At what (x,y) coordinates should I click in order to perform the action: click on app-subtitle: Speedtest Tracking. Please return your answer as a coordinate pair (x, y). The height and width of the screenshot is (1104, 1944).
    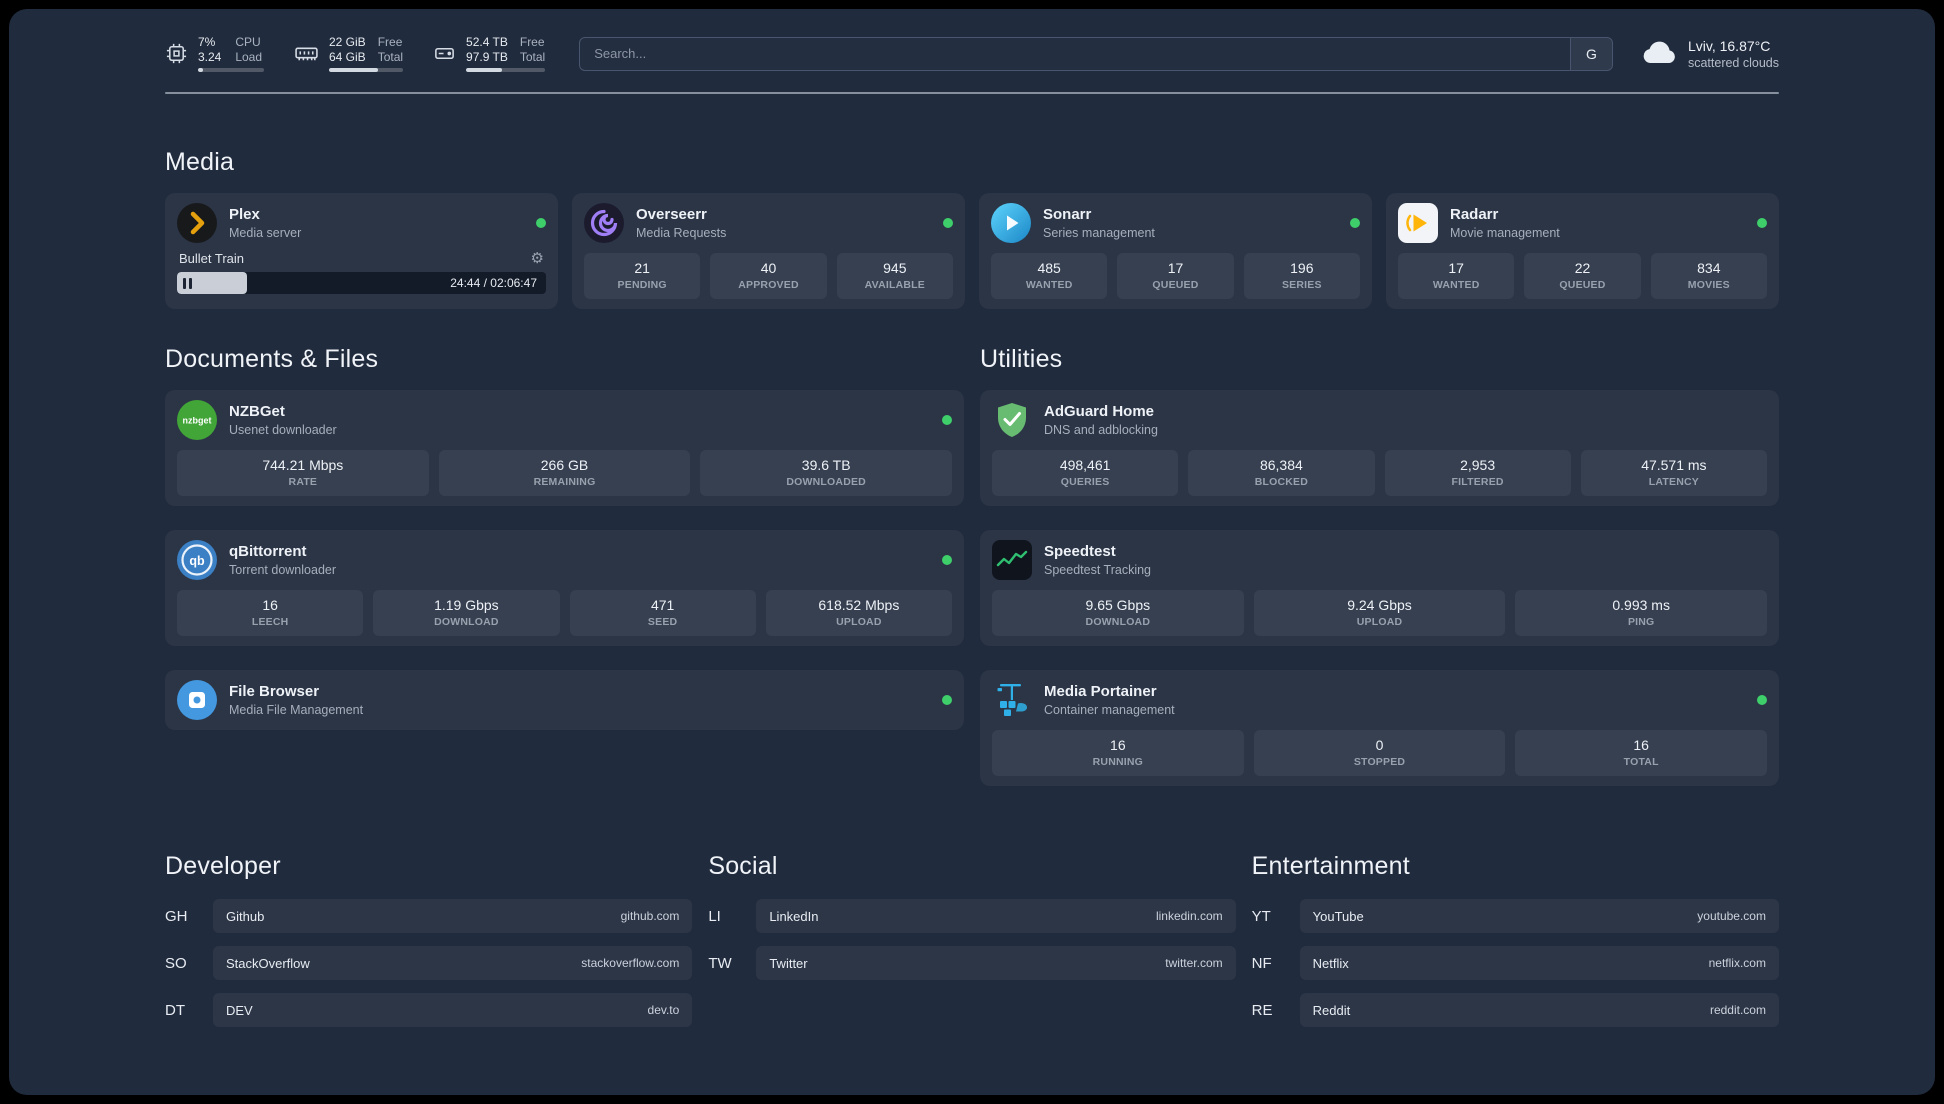
    Looking at the image, I should click on (1098, 569).